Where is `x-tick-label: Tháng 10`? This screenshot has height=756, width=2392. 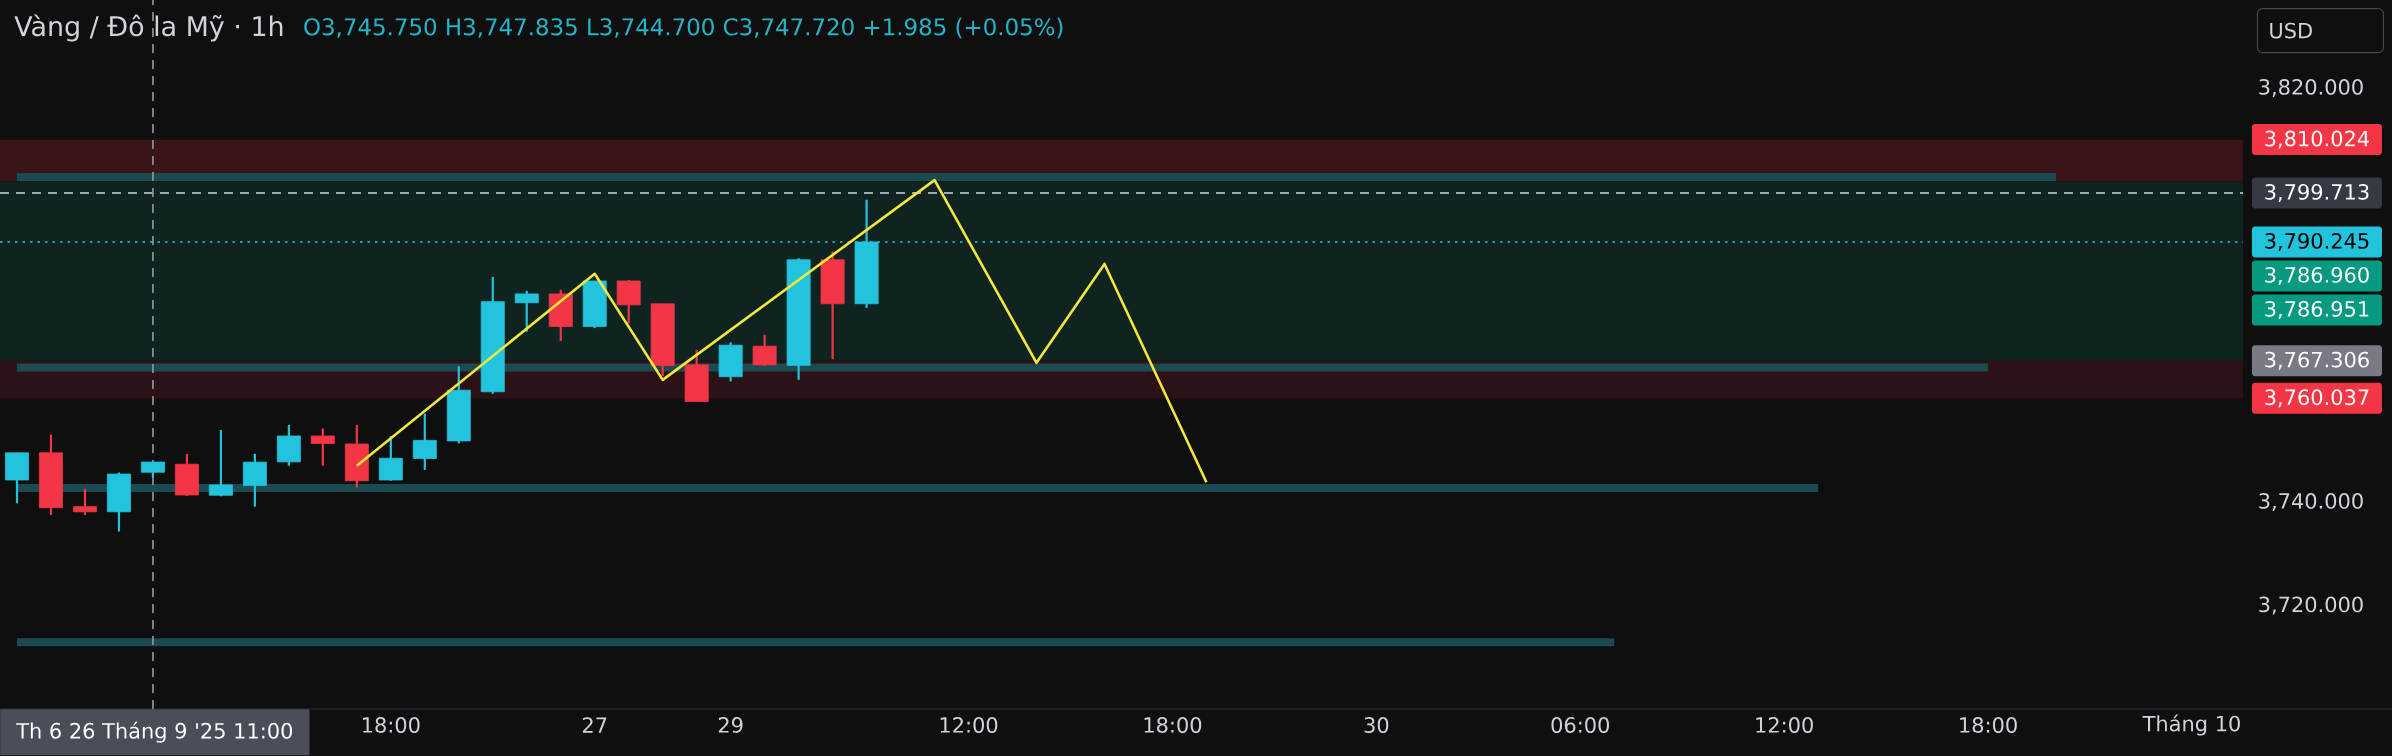 x-tick-label: Tháng 10 is located at coordinates (2191, 725).